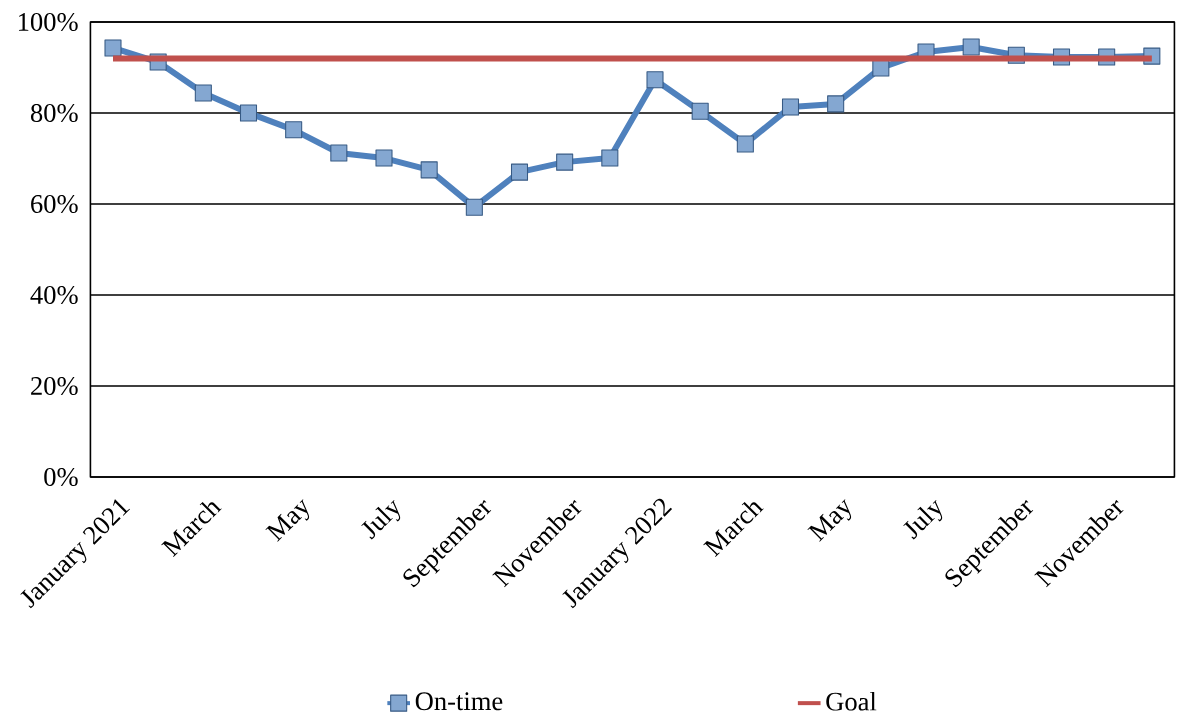 This screenshot has height=719, width=1198. What do you see at coordinates (54, 113) in the screenshot?
I see `y-tick-label: 80%` at bounding box center [54, 113].